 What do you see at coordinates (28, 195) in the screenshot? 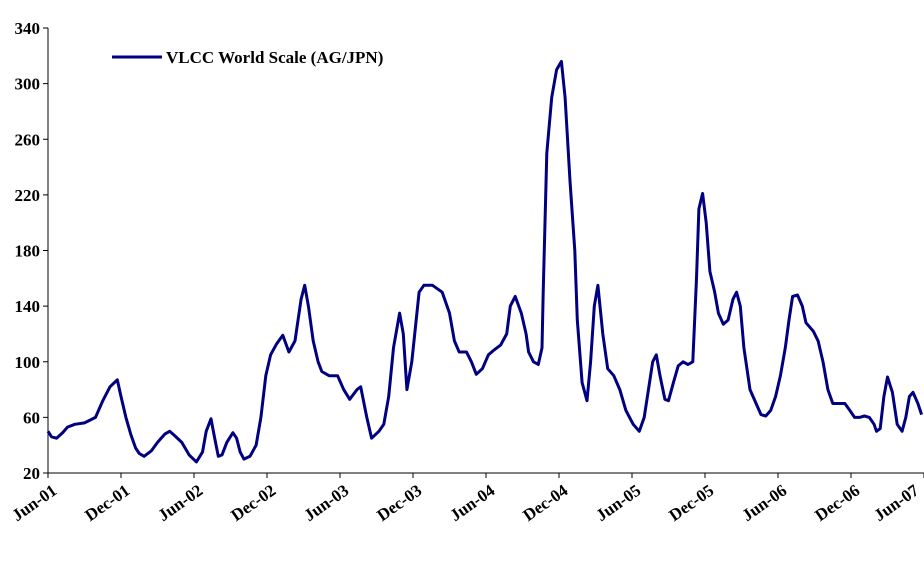
I see `y-tick-label: 220` at bounding box center [28, 195].